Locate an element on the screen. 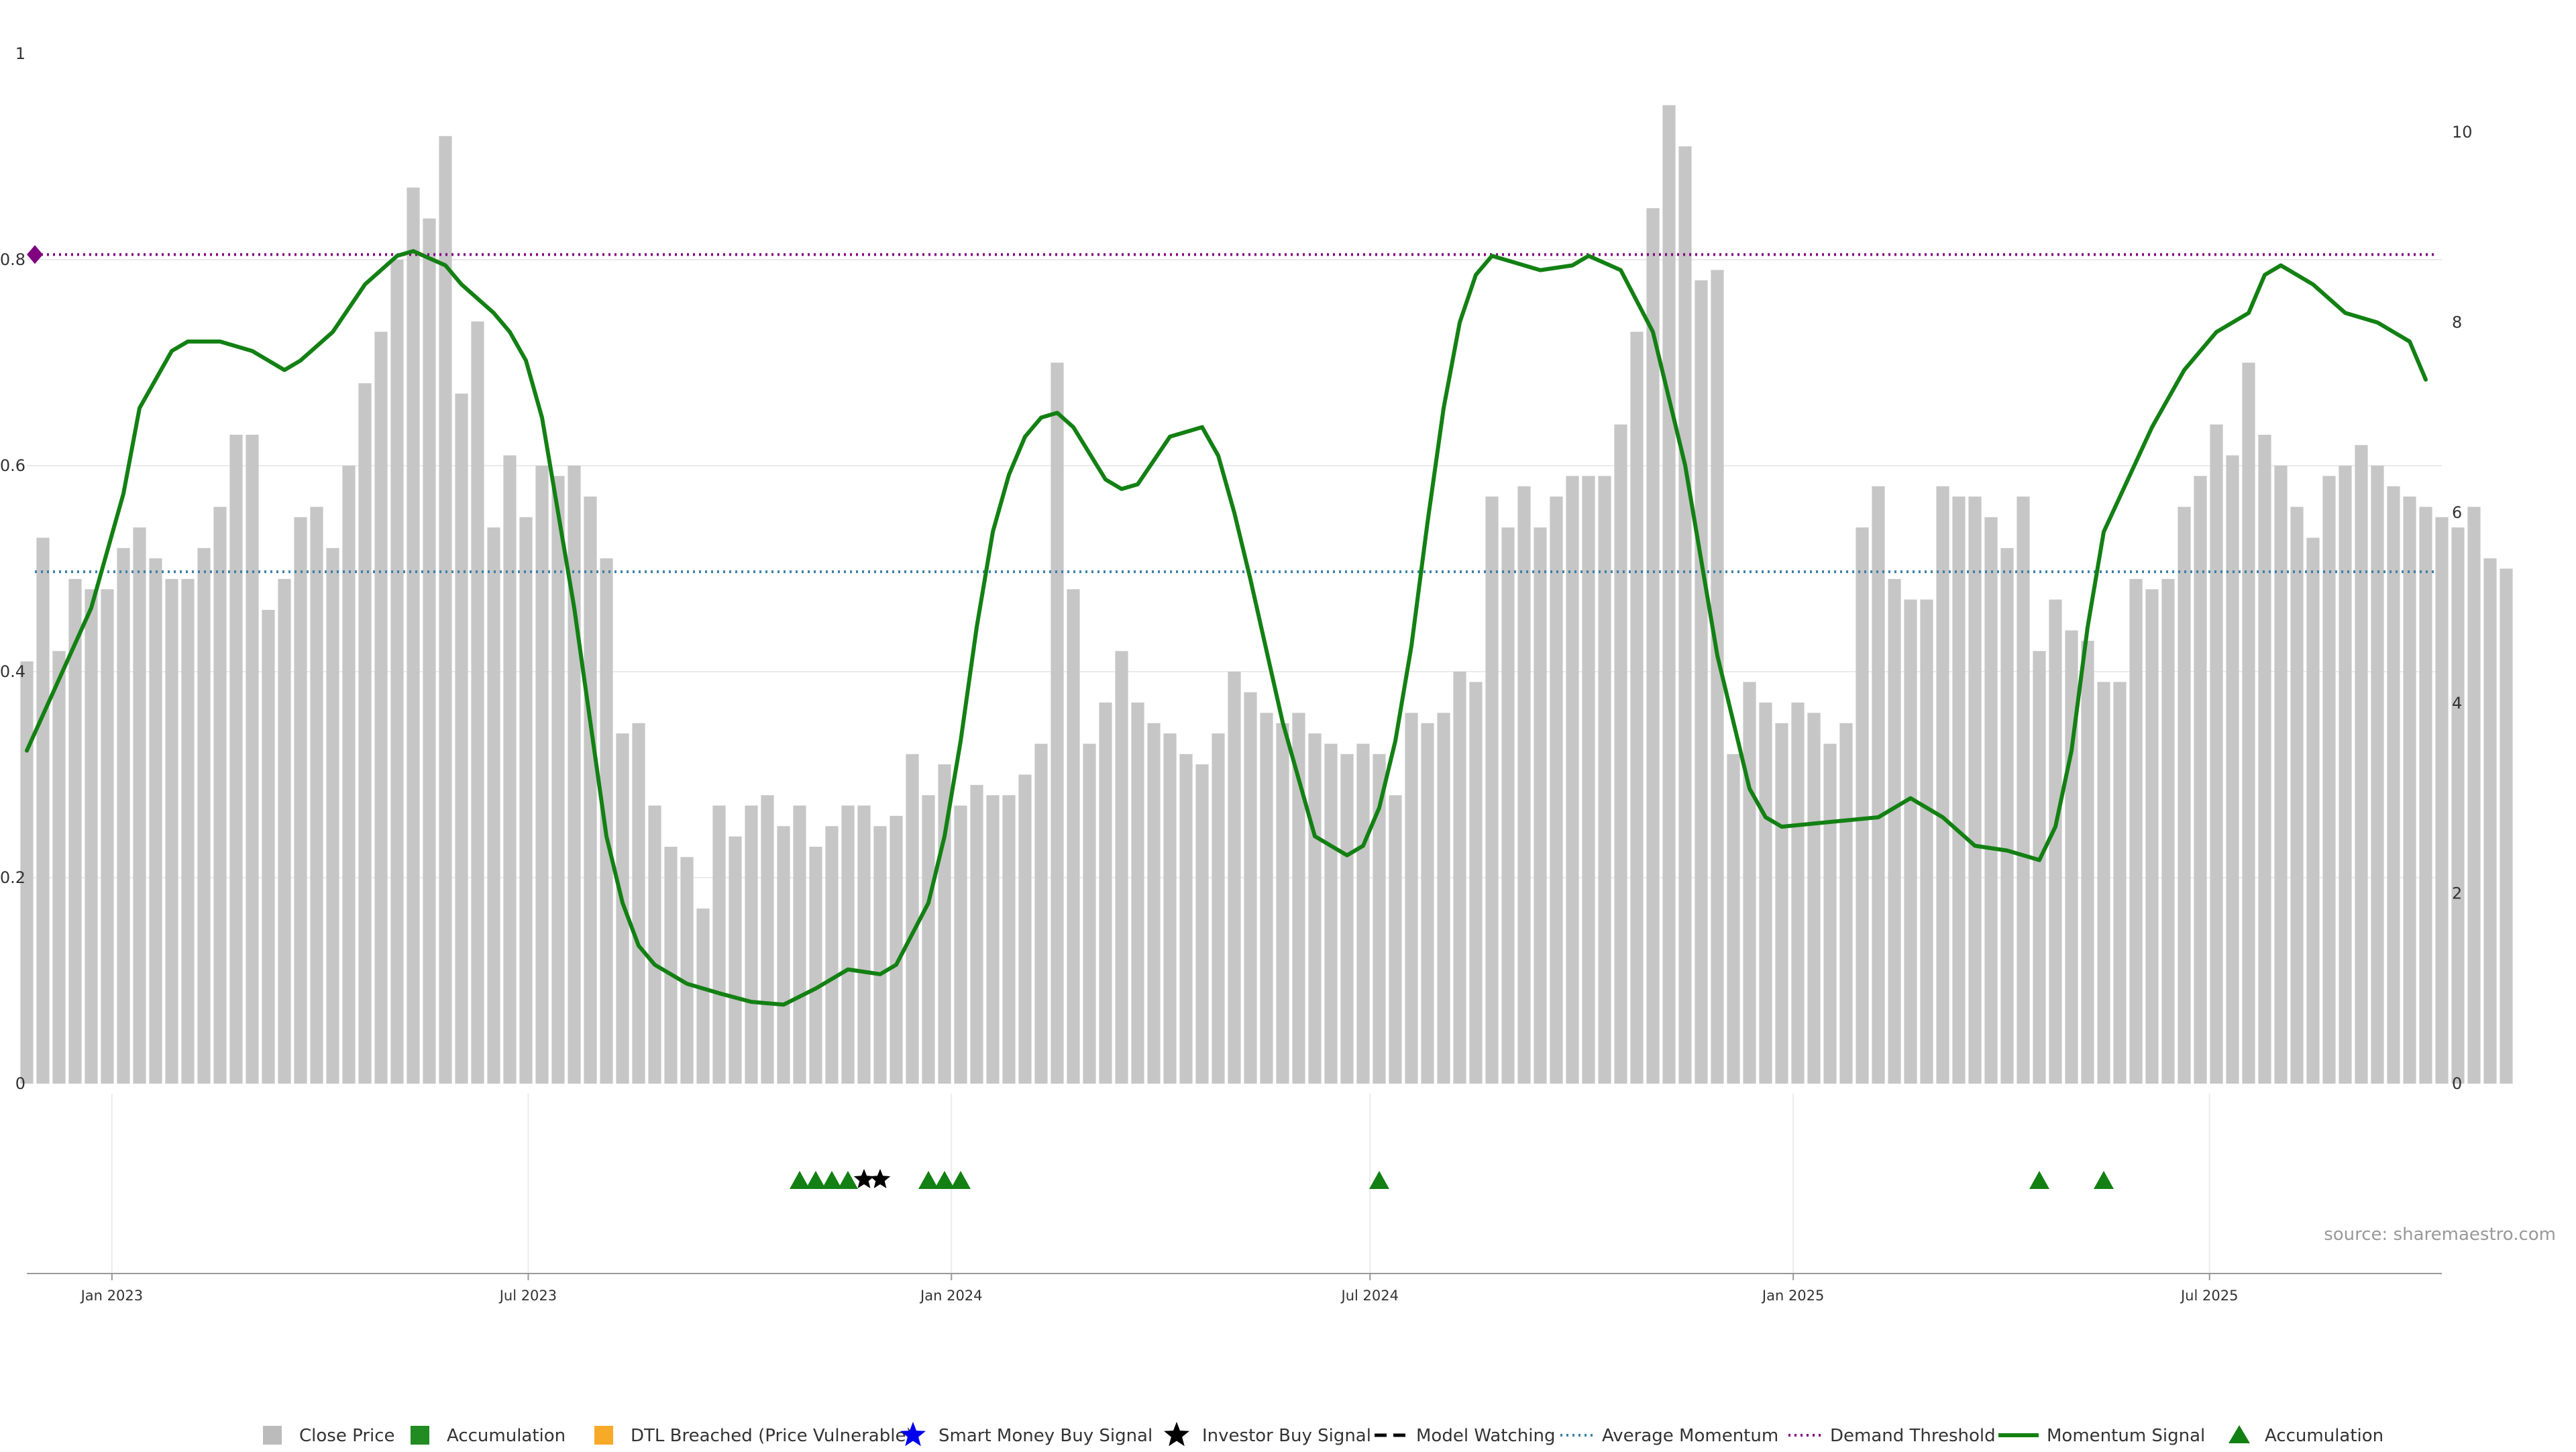 Image resolution: width=2576 pixels, height=1452 pixels. y-left-tick-label-1: 0.2 is located at coordinates (12, 878).